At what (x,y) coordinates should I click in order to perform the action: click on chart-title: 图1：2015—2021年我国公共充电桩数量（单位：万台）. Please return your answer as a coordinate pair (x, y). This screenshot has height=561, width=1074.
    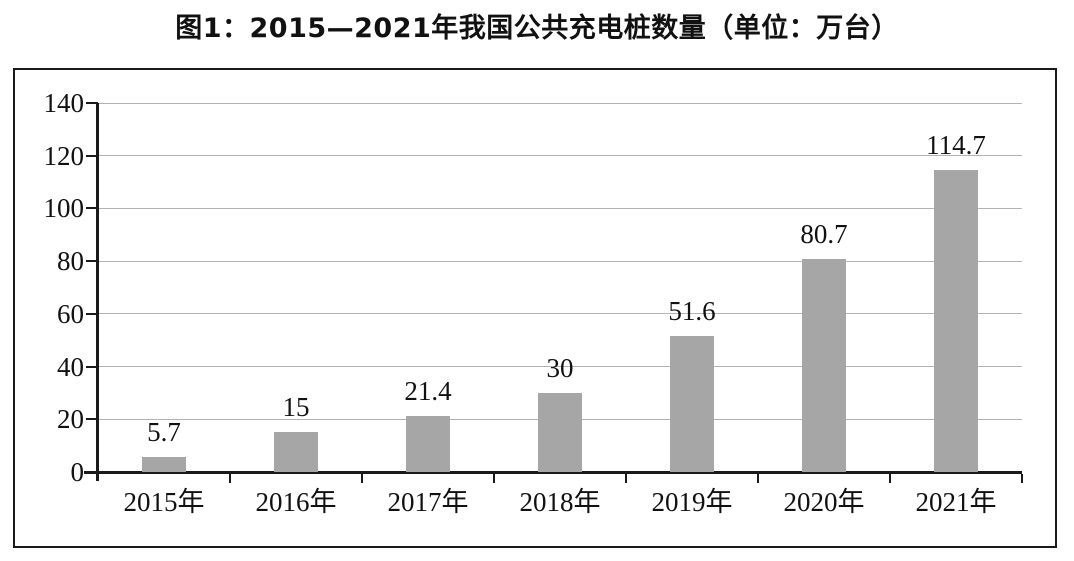
    Looking at the image, I should click on (537, 28).